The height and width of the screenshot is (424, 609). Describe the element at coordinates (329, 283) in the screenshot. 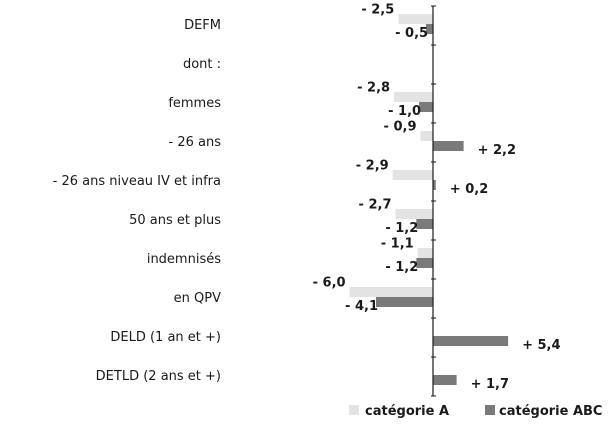

I see `data-label: - 6,0` at that location.